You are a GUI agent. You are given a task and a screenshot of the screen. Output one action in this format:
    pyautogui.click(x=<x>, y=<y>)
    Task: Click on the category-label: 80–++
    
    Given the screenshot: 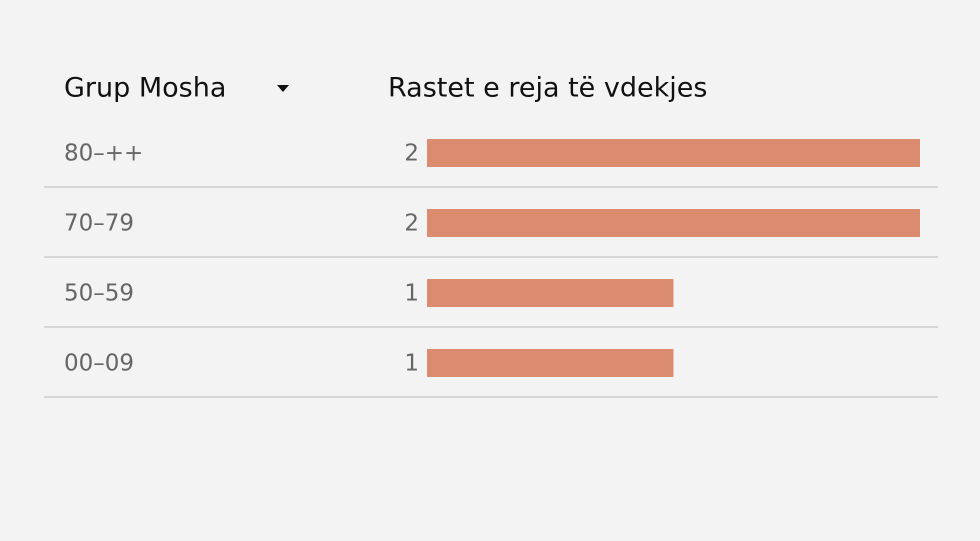 What is the action you would take?
    pyautogui.click(x=103, y=154)
    